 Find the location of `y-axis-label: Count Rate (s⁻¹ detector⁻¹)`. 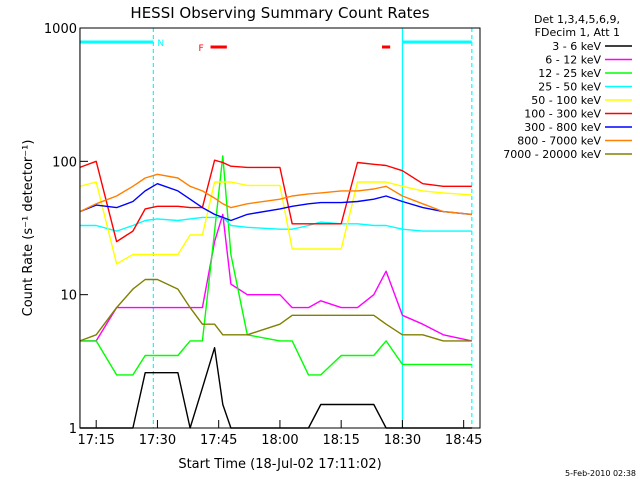

y-axis-label: Count Rate (s⁻¹ detector⁻¹) is located at coordinates (28, 228).